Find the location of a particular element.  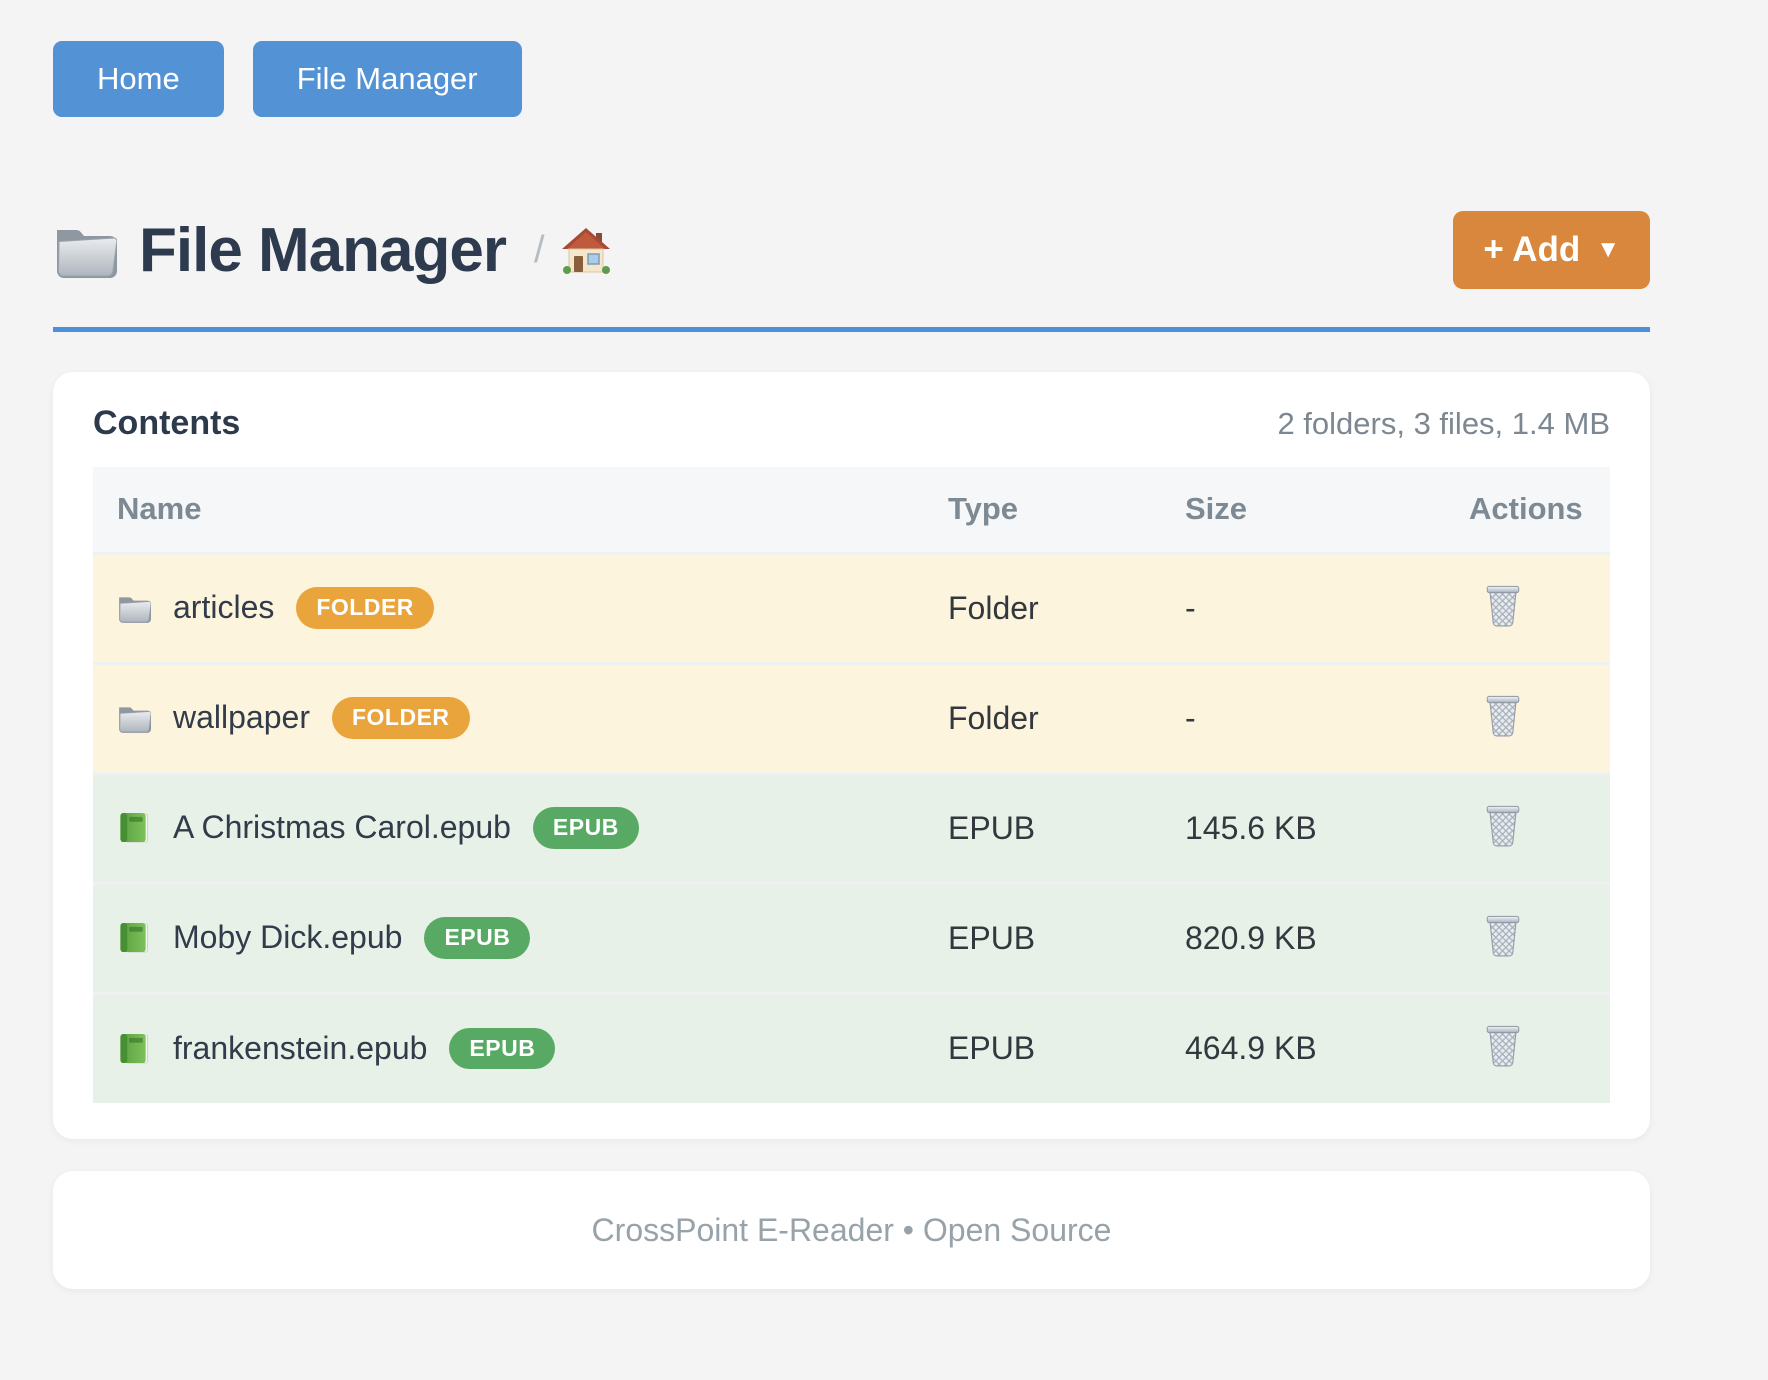

footer-text: CrossPoint E-Reader • Open Source is located at coordinates (851, 1229).